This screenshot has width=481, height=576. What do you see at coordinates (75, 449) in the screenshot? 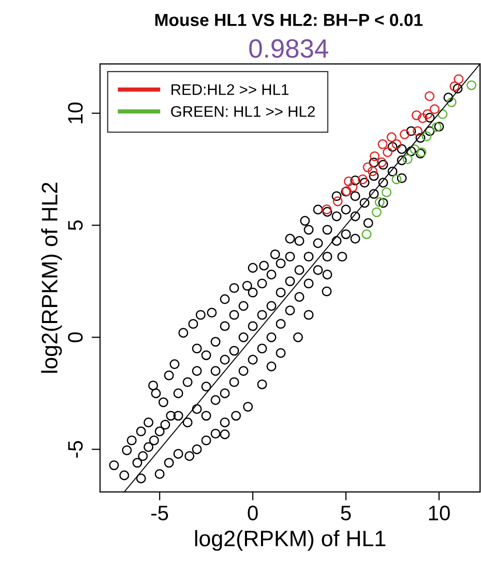
I see `y-tick-label: -5` at bounding box center [75, 449].